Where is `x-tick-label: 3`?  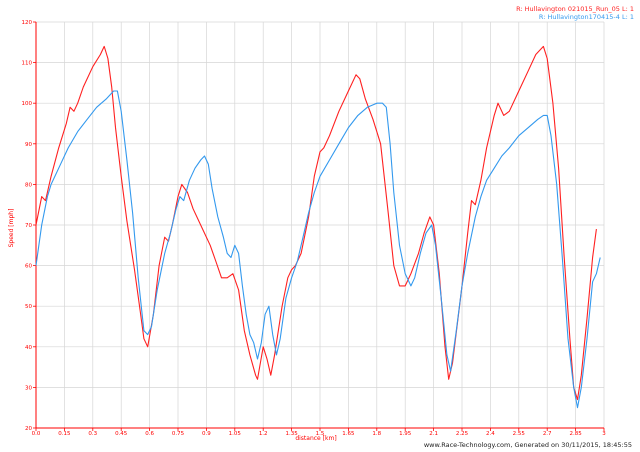
x-tick-label: 3 is located at coordinates (604, 434).